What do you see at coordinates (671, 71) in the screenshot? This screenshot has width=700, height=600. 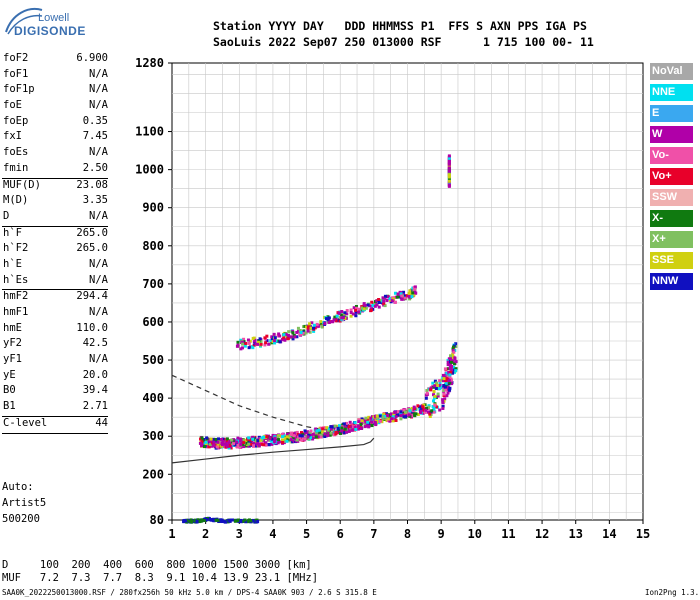 I see `legend-item: NoVal` at bounding box center [671, 71].